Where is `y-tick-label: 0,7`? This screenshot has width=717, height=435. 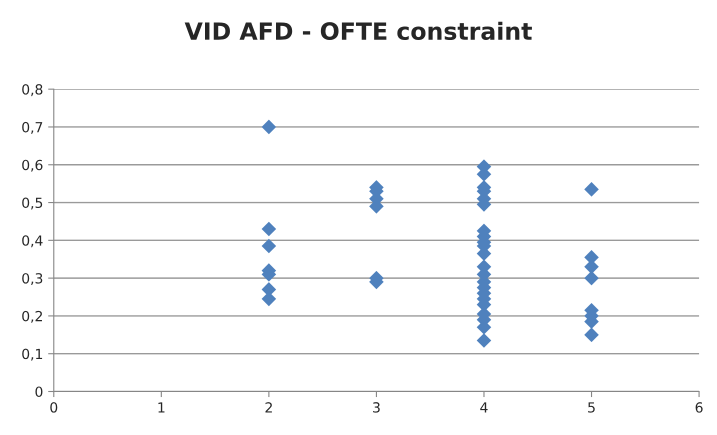
y-tick-label: 0,7 is located at coordinates (32, 128).